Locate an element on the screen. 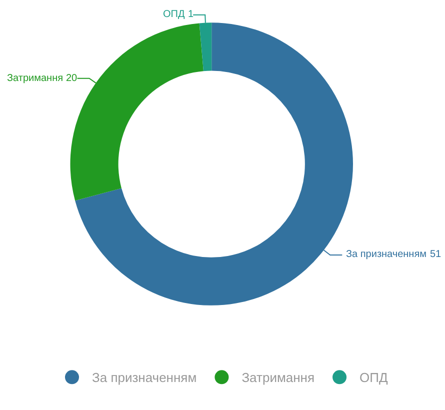 The height and width of the screenshot is (410, 445). slice-label: За призначенням is located at coordinates (386, 254).